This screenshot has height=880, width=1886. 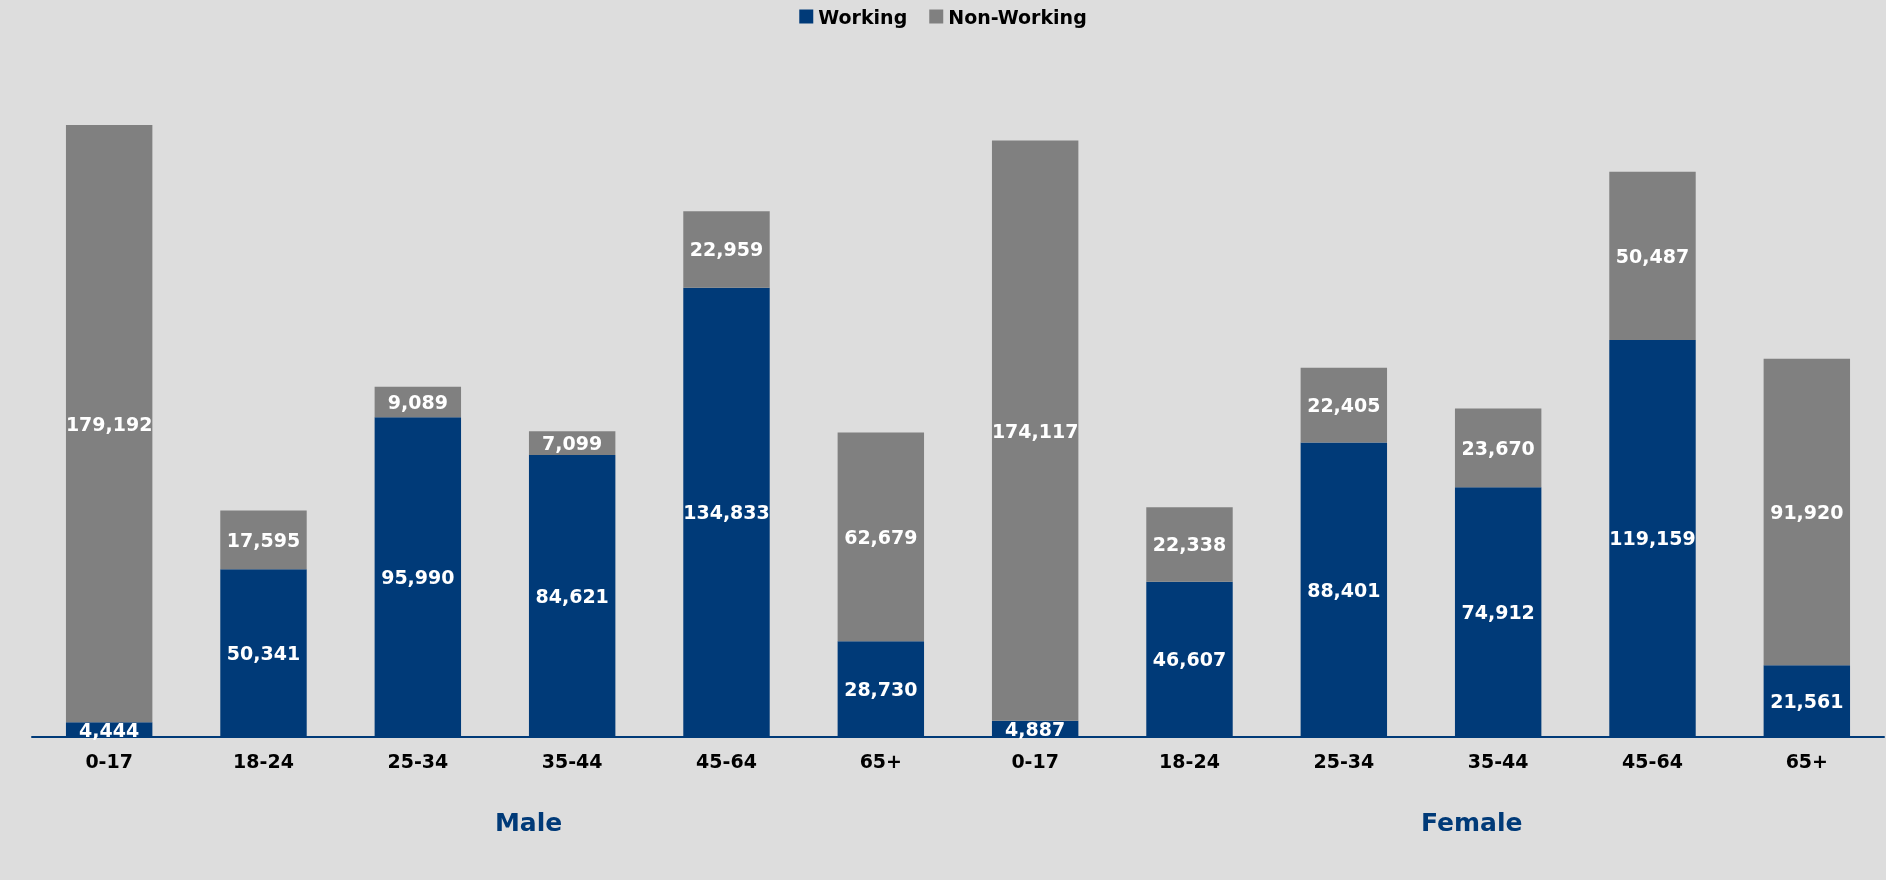 I want to click on data-label: 21,561, so click(x=1807, y=701).